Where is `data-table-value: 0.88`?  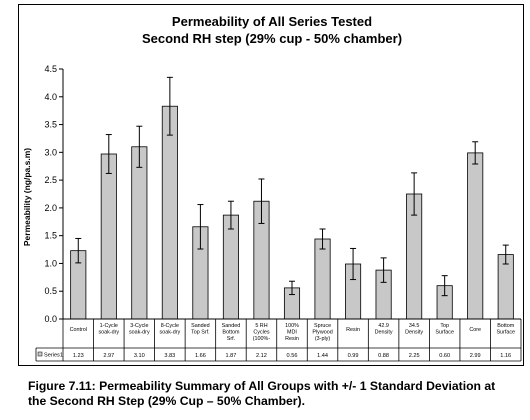
data-table-value: 0.88 is located at coordinates (383, 356).